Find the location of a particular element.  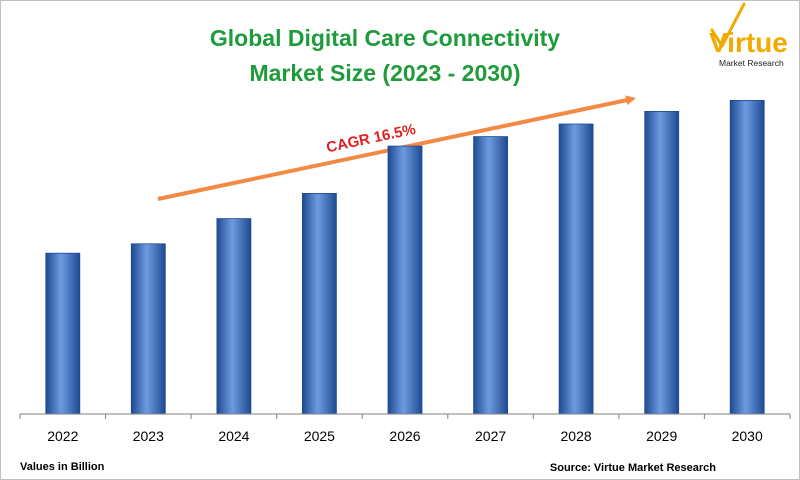

x-tick-label-2026: 2026 is located at coordinates (404, 436).